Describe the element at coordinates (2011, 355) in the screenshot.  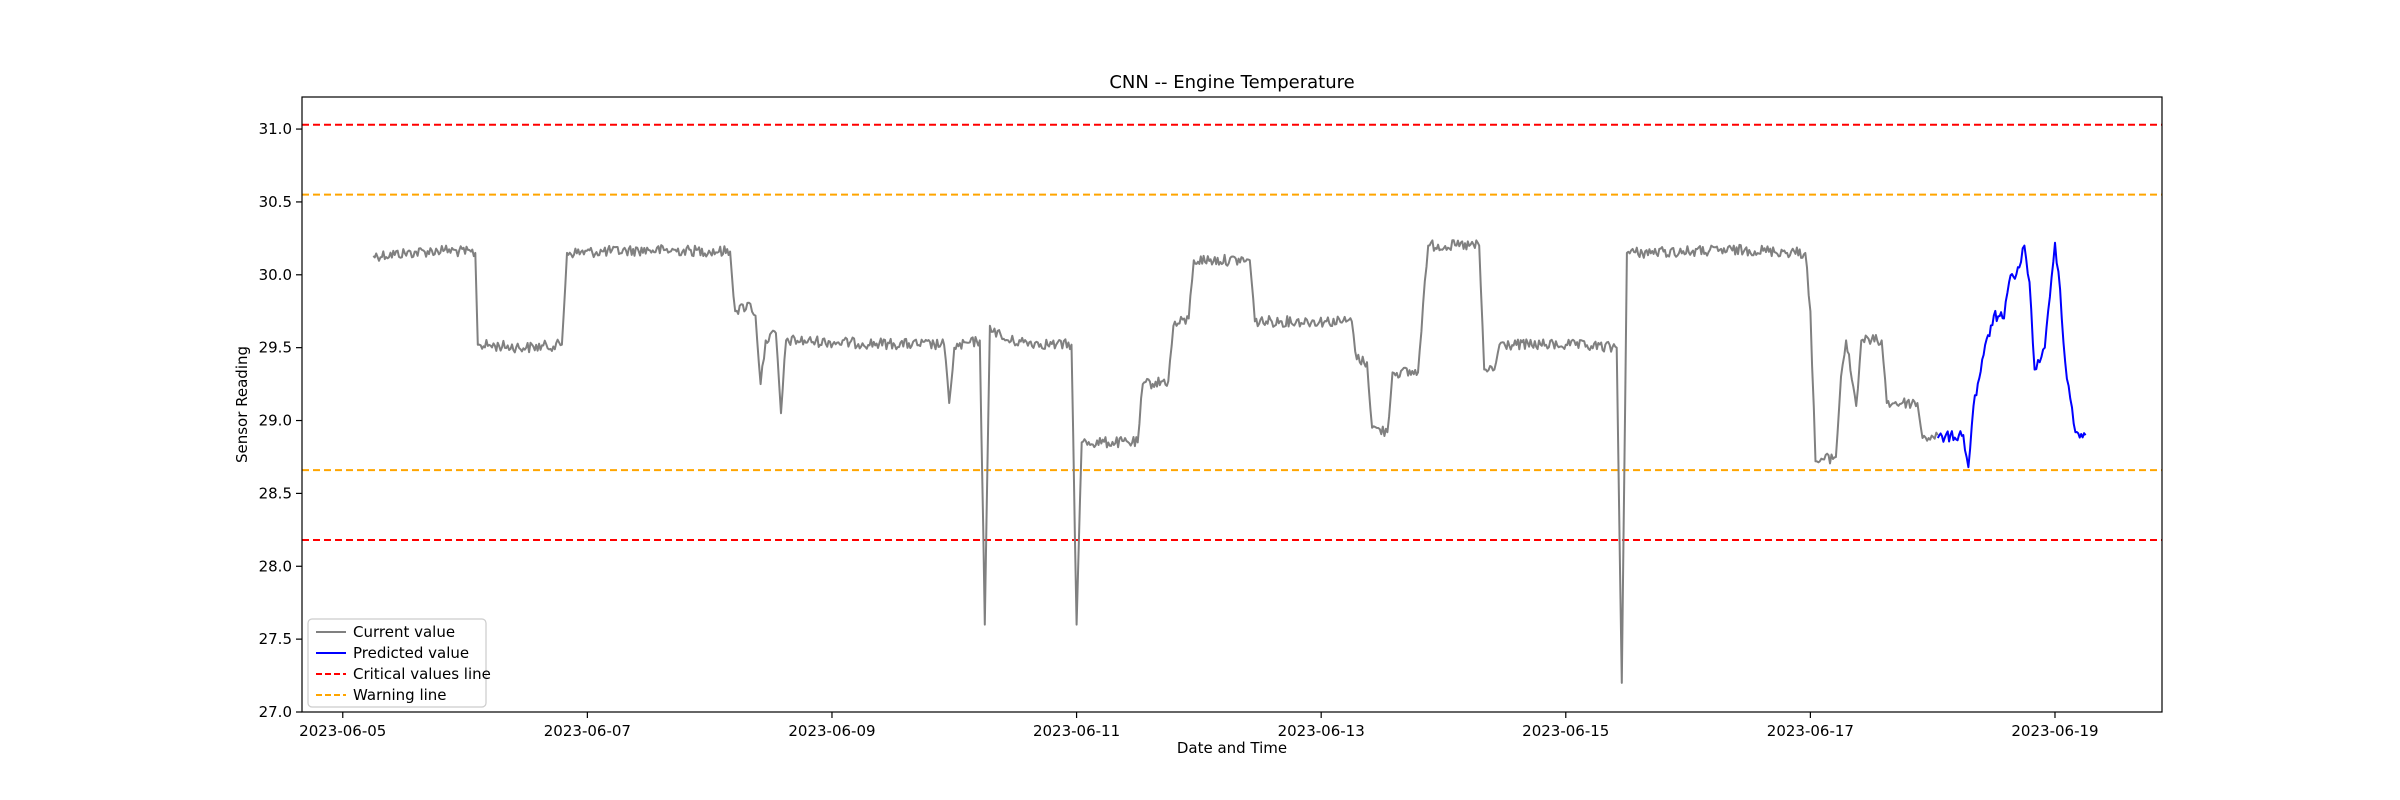
I see `series-predicted-value-line` at that location.